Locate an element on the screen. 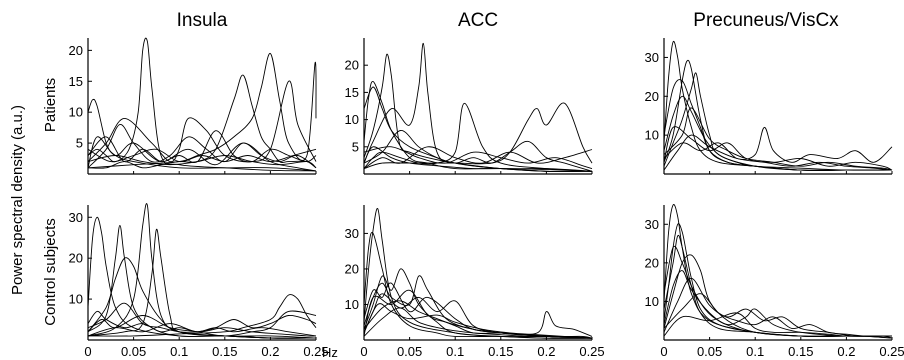 The image size is (904, 360). y-axis-main-label: Power spectral density (a.u.) is located at coordinates (17, 200).